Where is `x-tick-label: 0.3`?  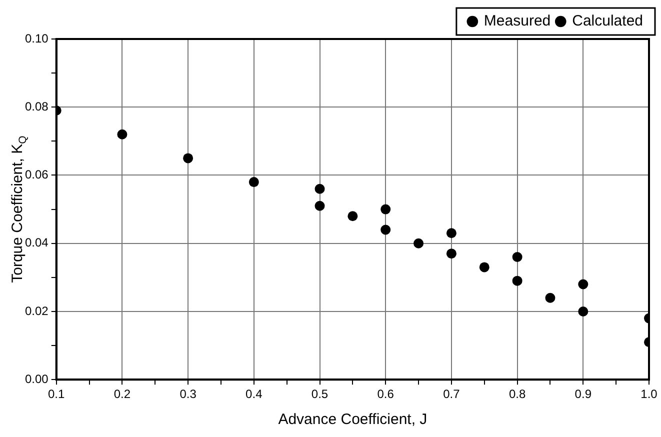 x-tick-label: 0.3 is located at coordinates (188, 394).